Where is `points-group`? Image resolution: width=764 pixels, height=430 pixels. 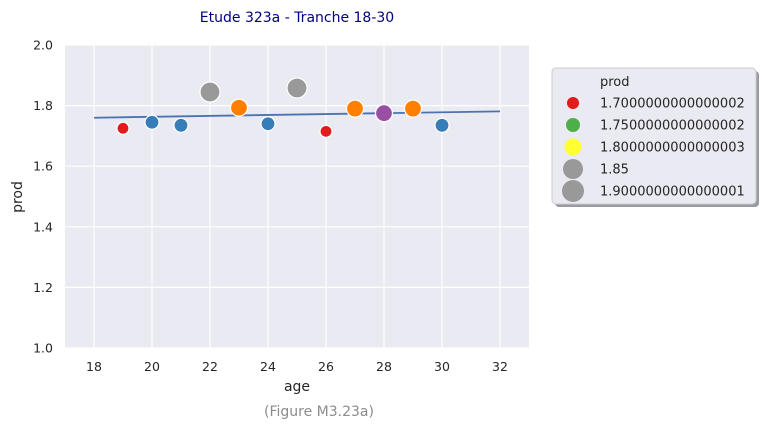 points-group is located at coordinates (283, 107).